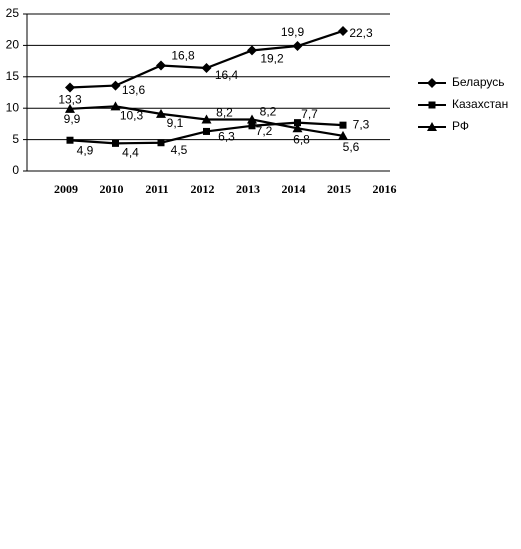 Image resolution: width=521 pixels, height=549 pixels. Describe the element at coordinates (130, 153) in the screenshot. I see `data-label: 4,4` at that location.